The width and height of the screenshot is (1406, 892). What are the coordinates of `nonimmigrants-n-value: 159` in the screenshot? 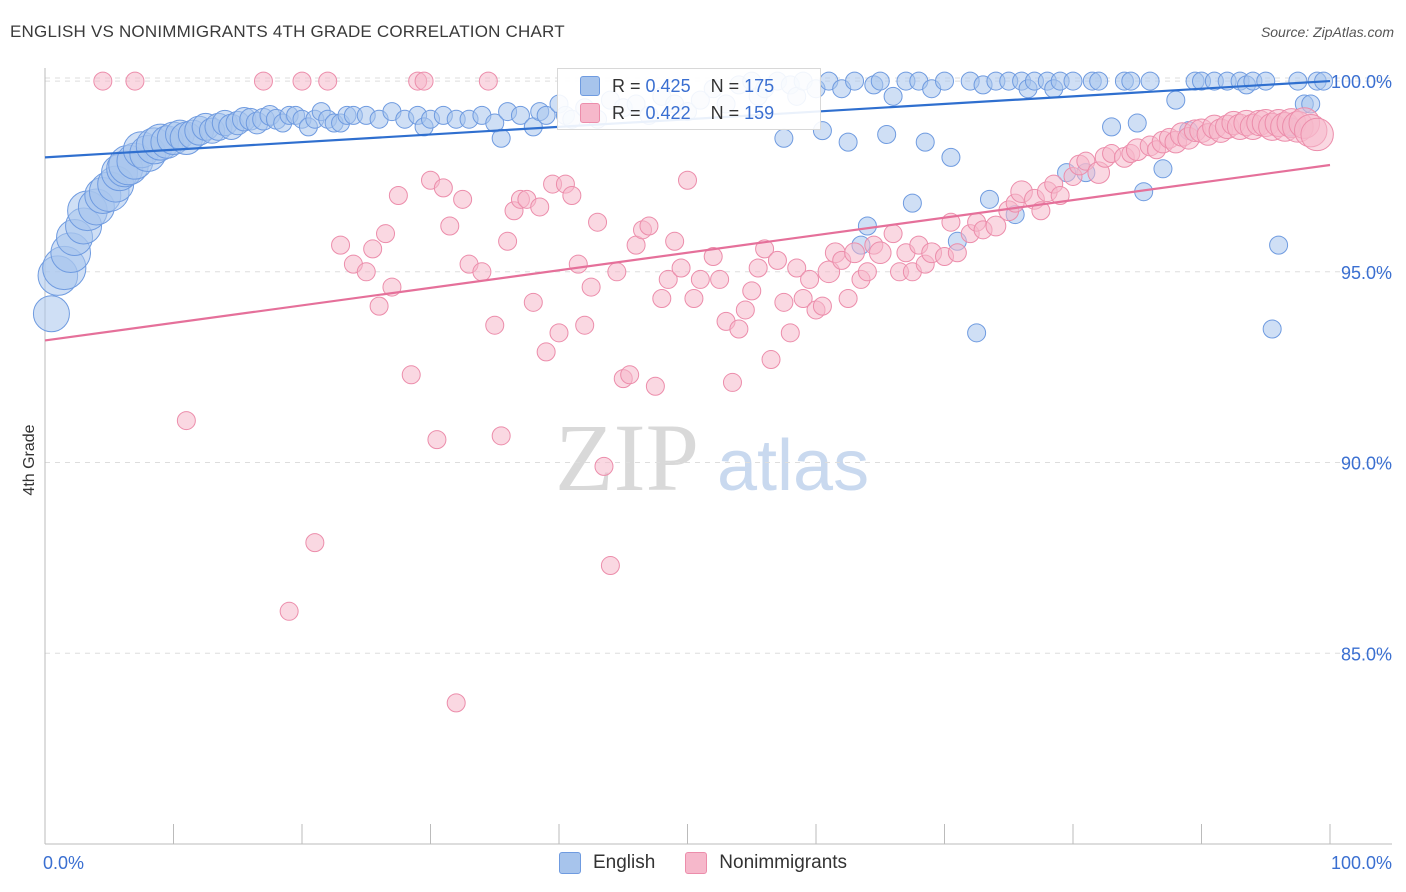 It's located at (759, 112).